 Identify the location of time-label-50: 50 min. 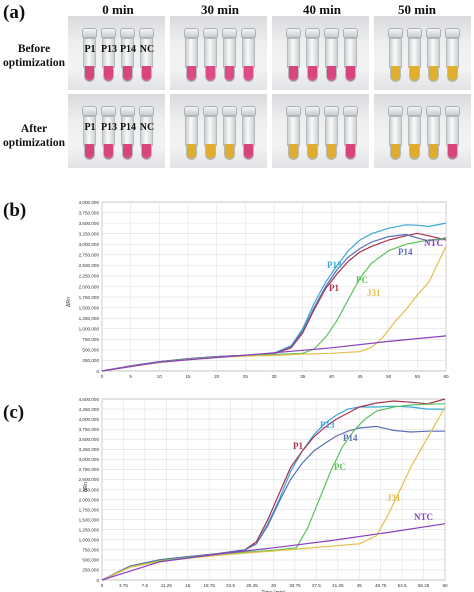
(417, 9).